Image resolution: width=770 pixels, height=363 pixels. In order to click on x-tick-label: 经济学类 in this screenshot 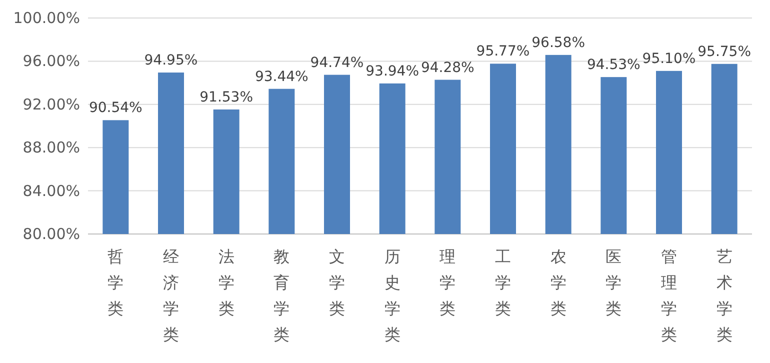, I will do `click(171, 295)`.